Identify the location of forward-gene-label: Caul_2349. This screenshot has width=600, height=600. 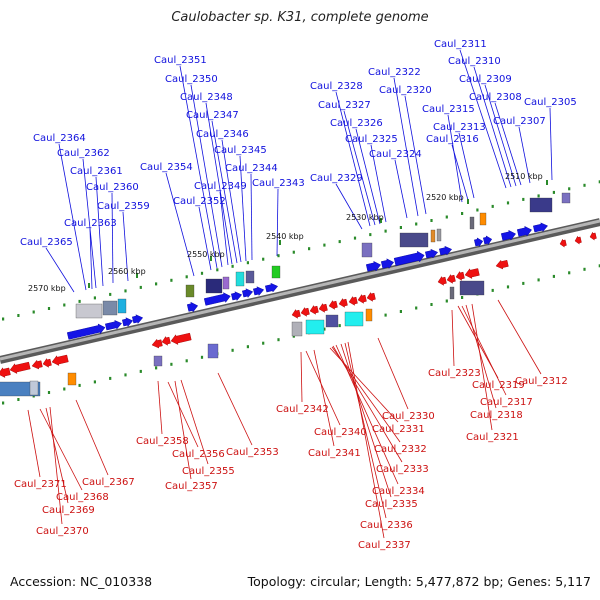
(220, 186).